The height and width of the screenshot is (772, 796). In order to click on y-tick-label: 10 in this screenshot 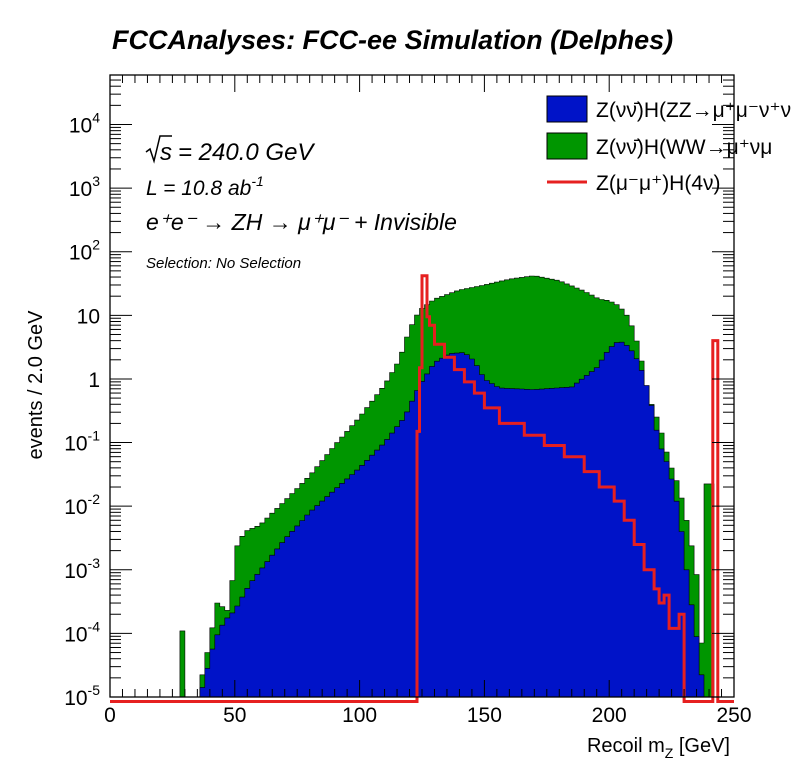, I will do `click(88, 316)`.